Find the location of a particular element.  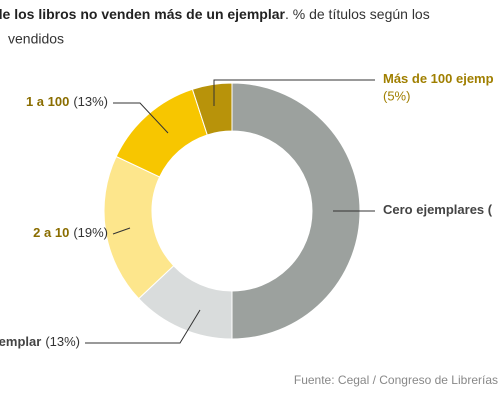

slice-label: Más de 100 ejemp is located at coordinates (438, 78).